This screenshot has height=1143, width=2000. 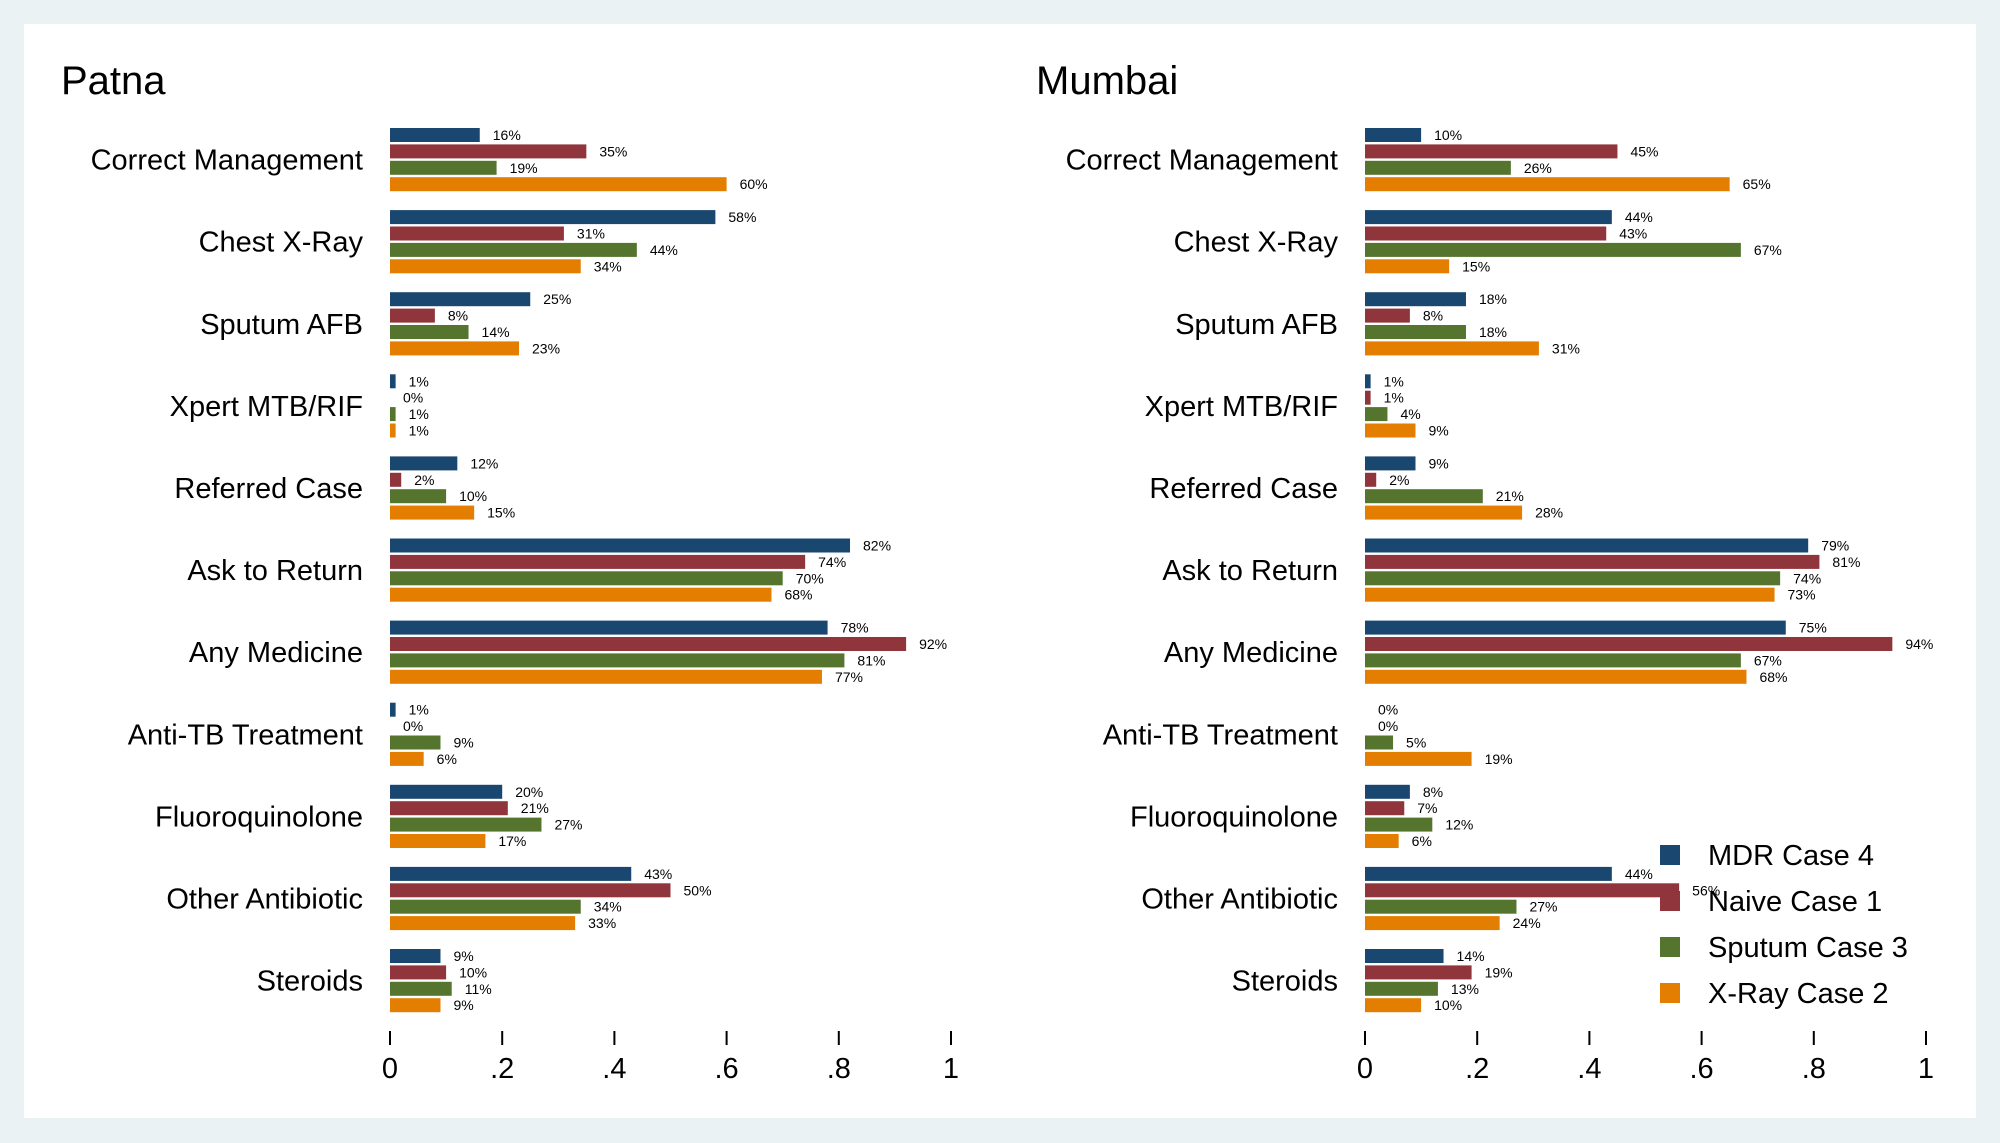 I want to click on data-label: 31%, so click(x=1566, y=348).